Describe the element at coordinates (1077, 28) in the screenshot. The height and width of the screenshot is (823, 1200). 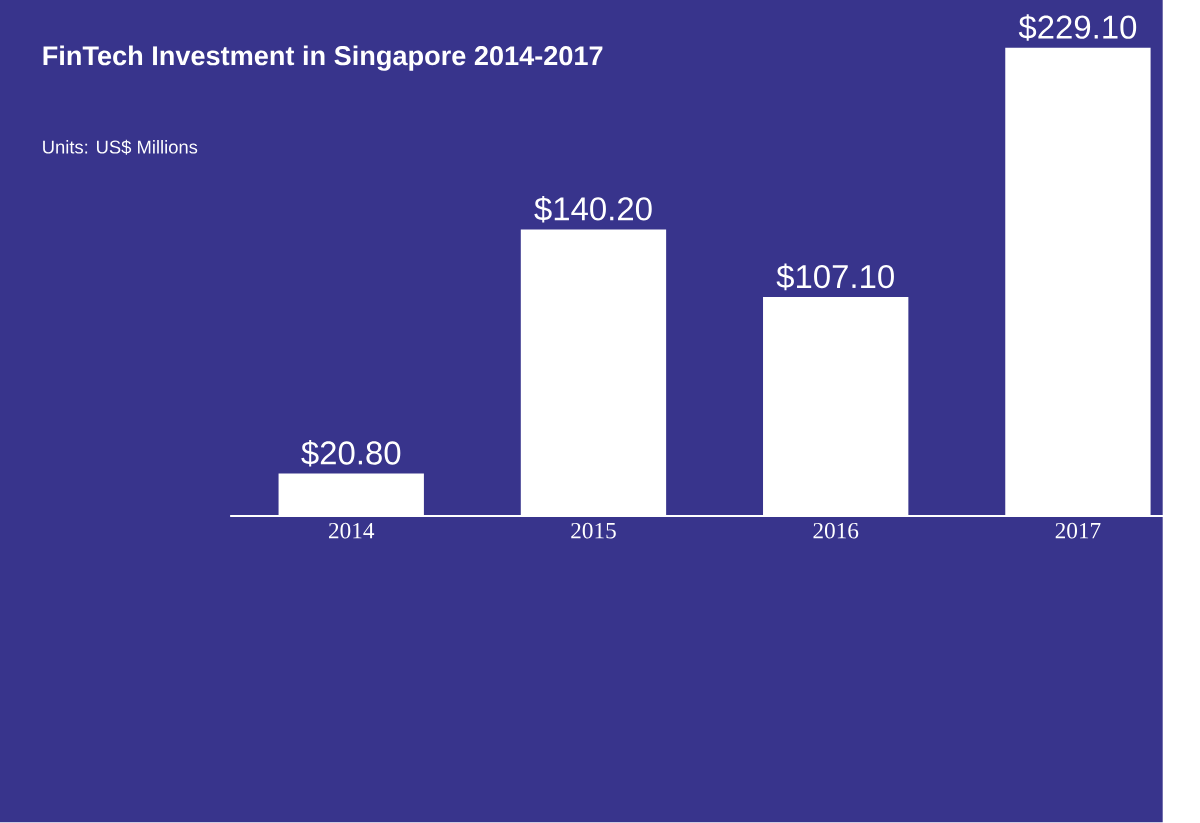
I see `data-label: $229.10` at that location.